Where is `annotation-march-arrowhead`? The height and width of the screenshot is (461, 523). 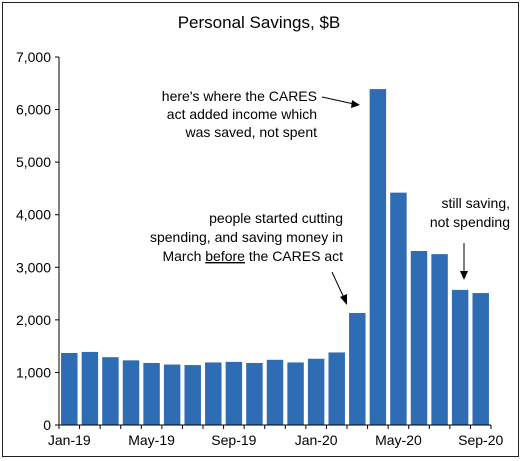 annotation-march-arrowhead is located at coordinates (343, 299).